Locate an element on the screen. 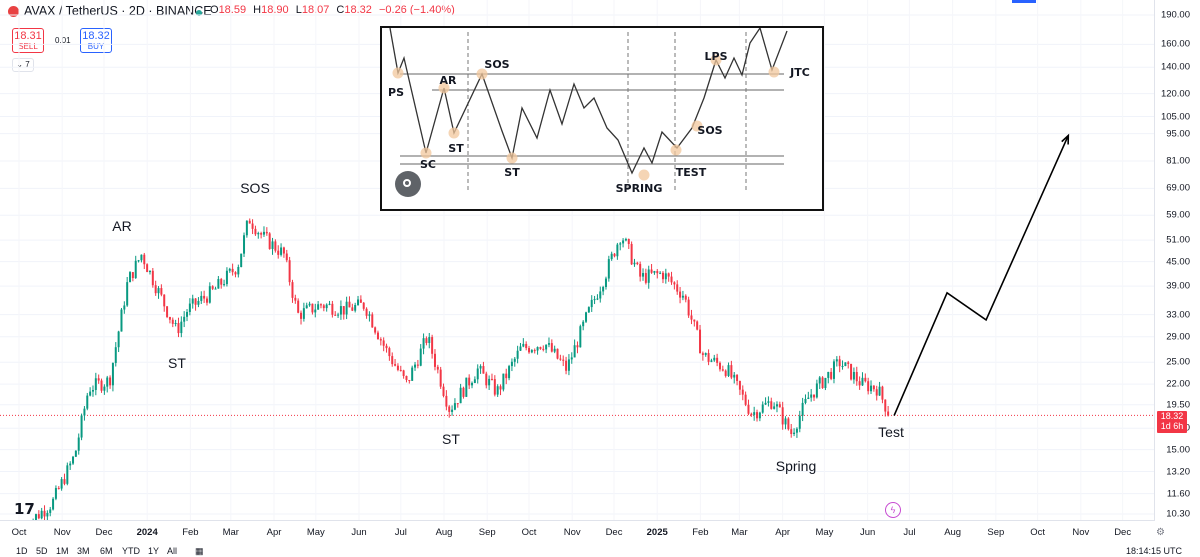 The width and height of the screenshot is (1200, 557). range-button-all: All is located at coordinates (172, 551).